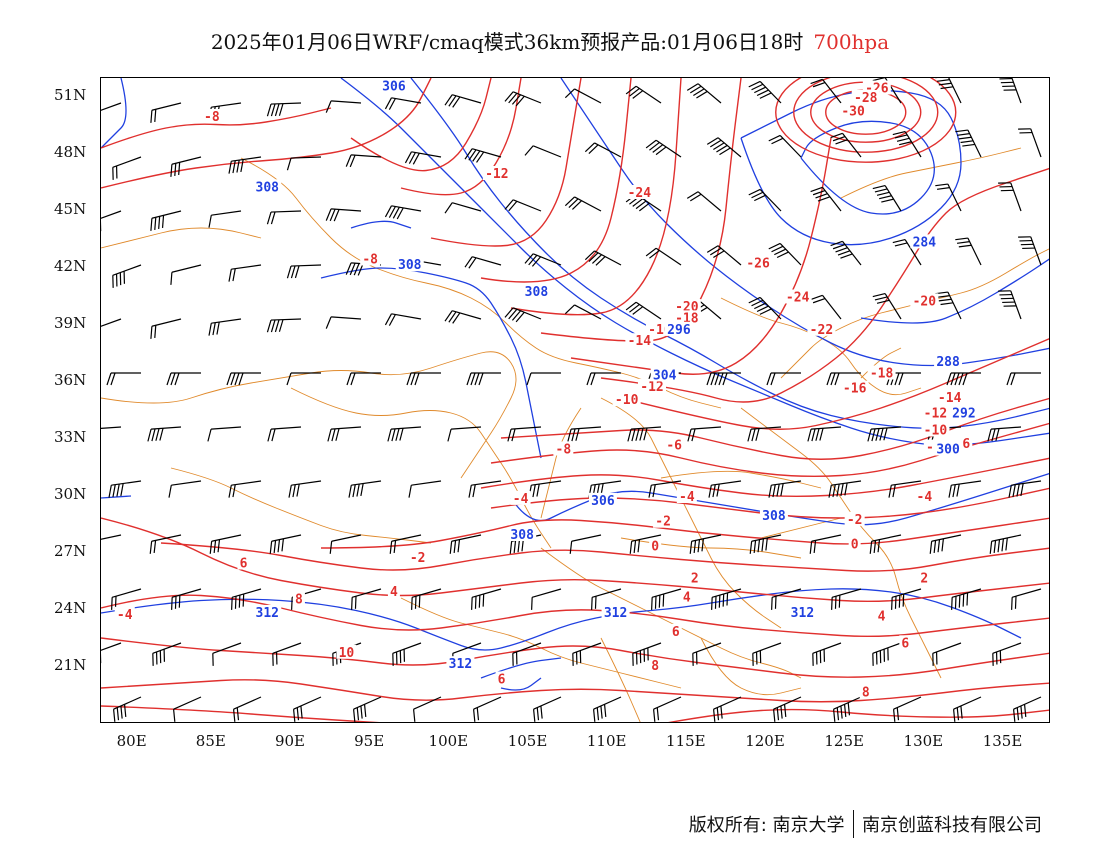 The width and height of the screenshot is (1100, 850). I want to click on lat-tick-label: 39N, so click(70, 323).